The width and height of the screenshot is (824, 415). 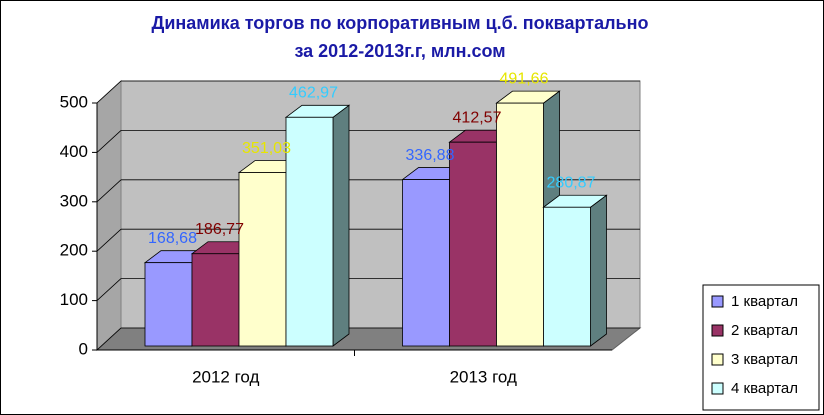 What do you see at coordinates (172, 238) in the screenshot?
I see `data-label: 168,68` at bounding box center [172, 238].